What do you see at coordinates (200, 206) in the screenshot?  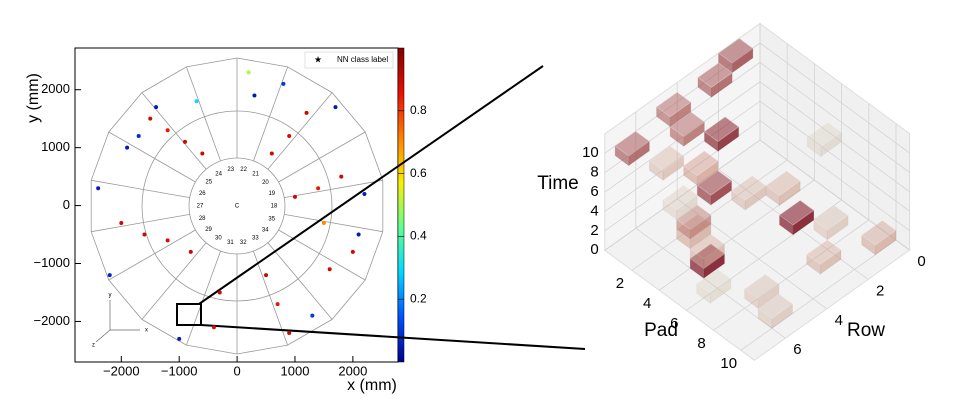 I see `sector-label: 27` at bounding box center [200, 206].